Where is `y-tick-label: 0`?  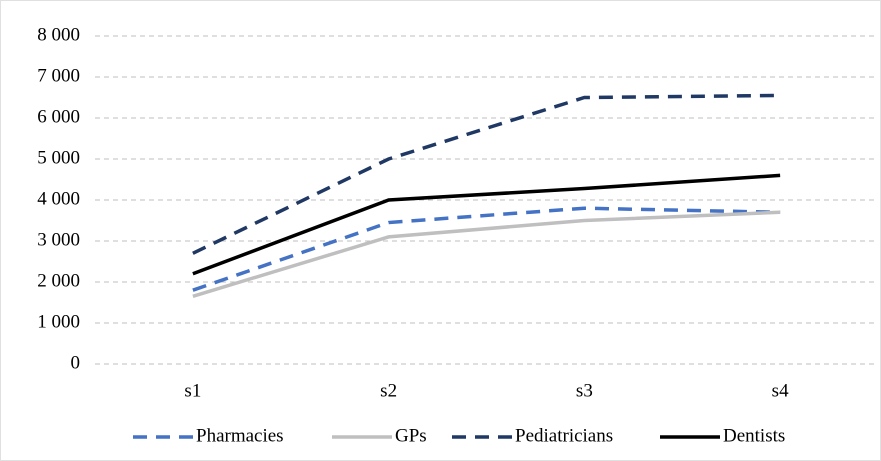
y-tick-label: 0 is located at coordinates (76, 362).